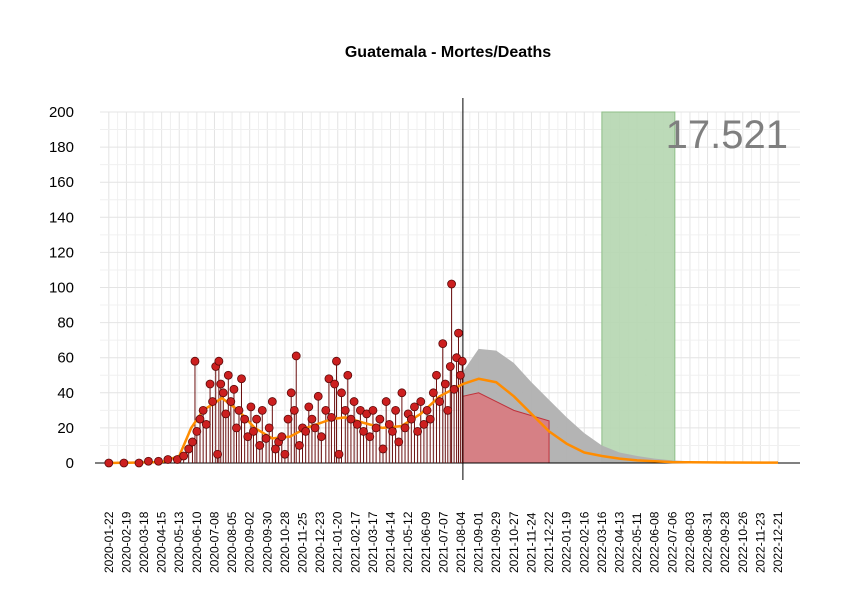 The image size is (850, 605). What do you see at coordinates (285, 542) in the screenshot?
I see `x-tick-label: 2020-10-28` at bounding box center [285, 542].